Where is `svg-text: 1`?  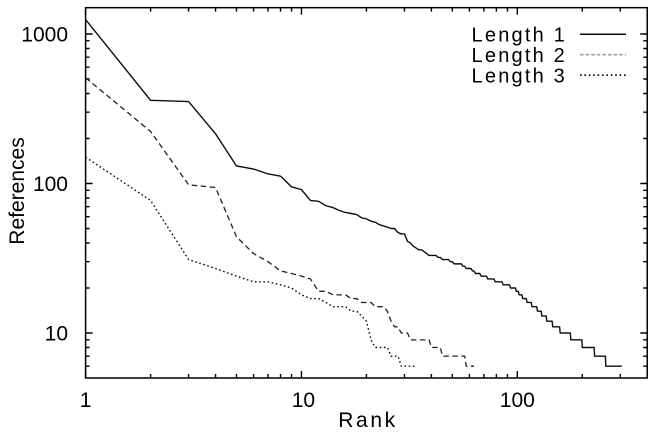
svg-text: 1 is located at coordinates (86, 400).